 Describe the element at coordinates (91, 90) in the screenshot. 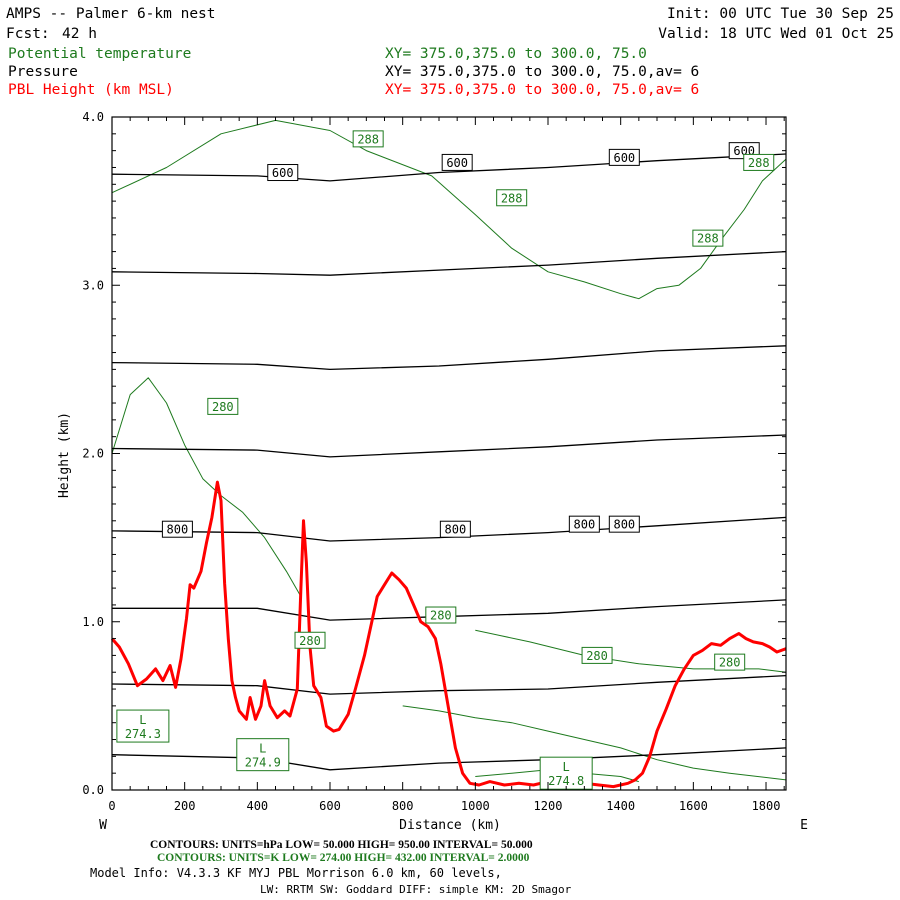

I see `legend-pbl-label: PBL Height (km MSL)` at that location.